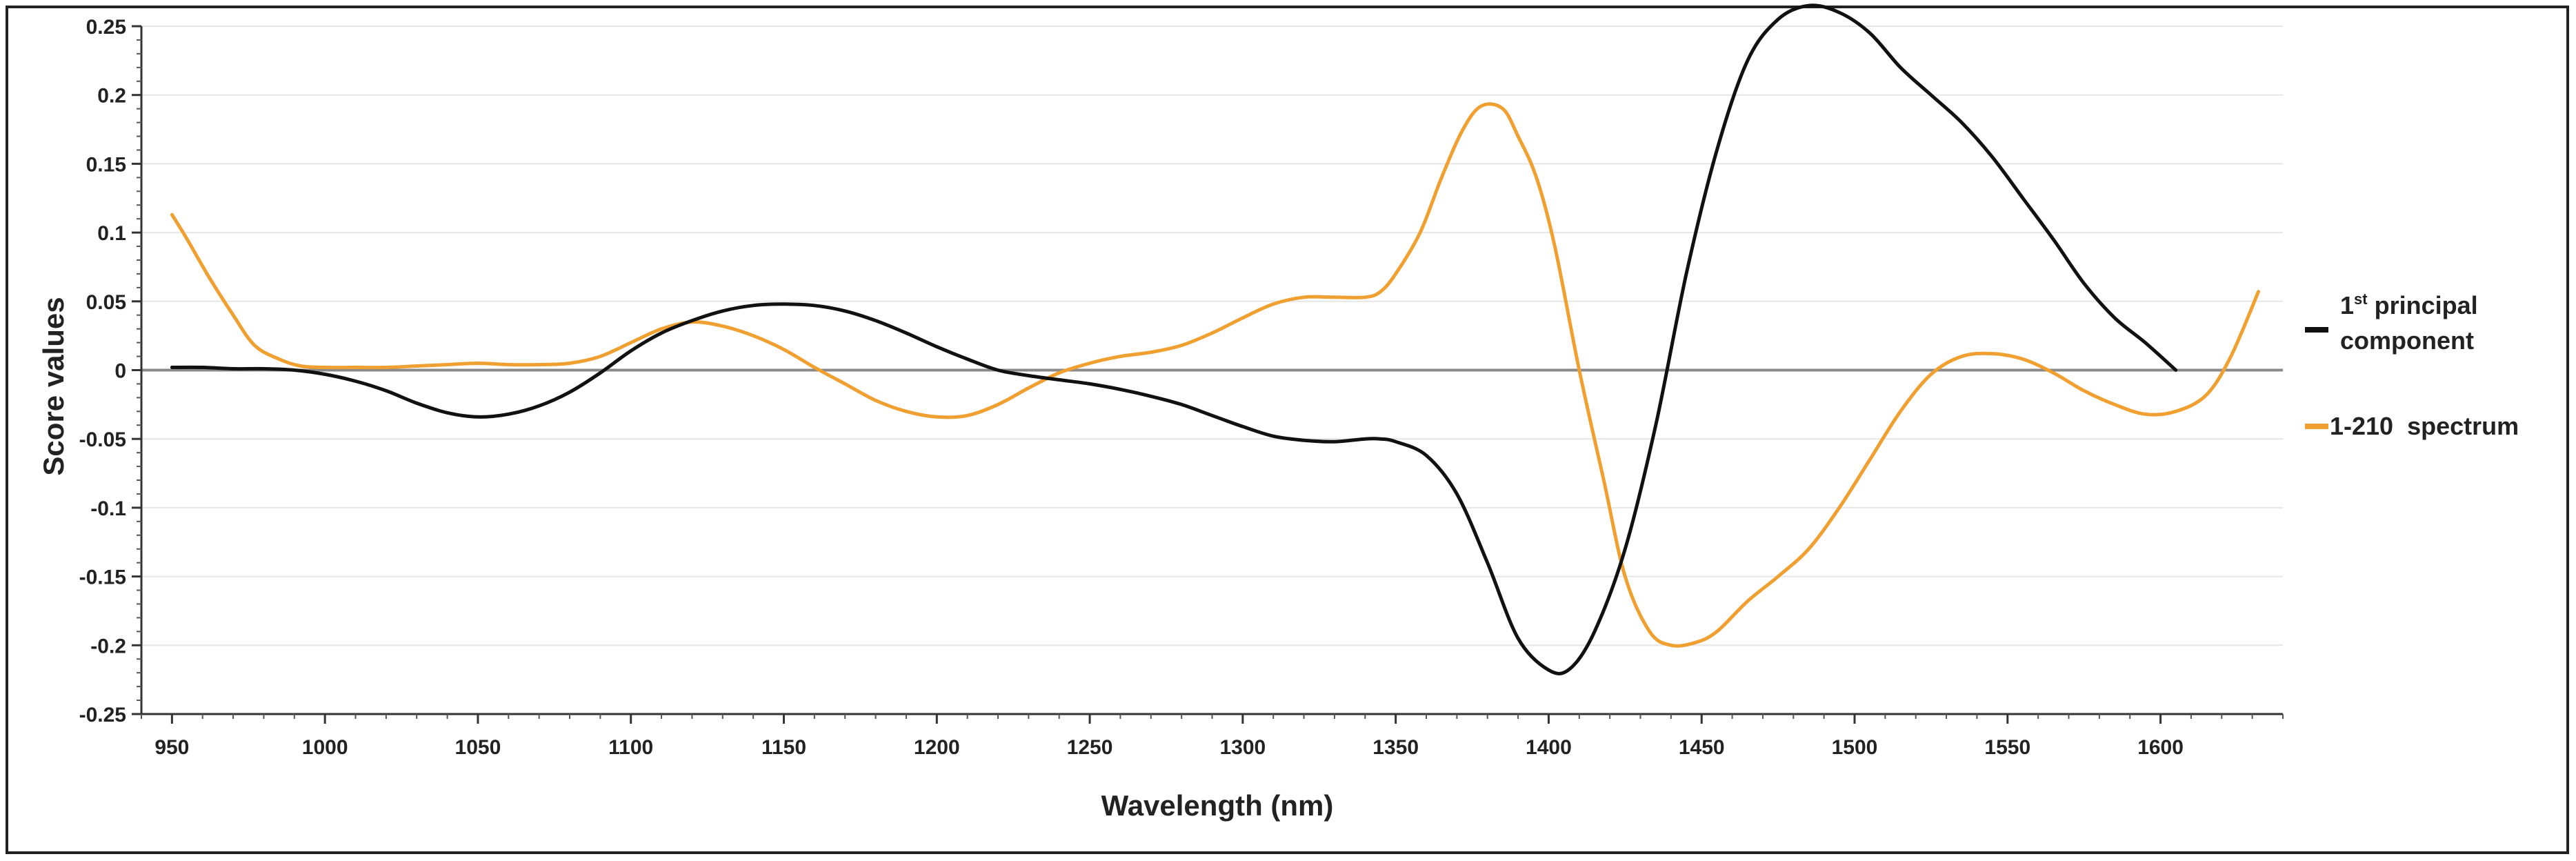  What do you see at coordinates (2160, 748) in the screenshot?
I see `x-tick-label: 1600` at bounding box center [2160, 748].